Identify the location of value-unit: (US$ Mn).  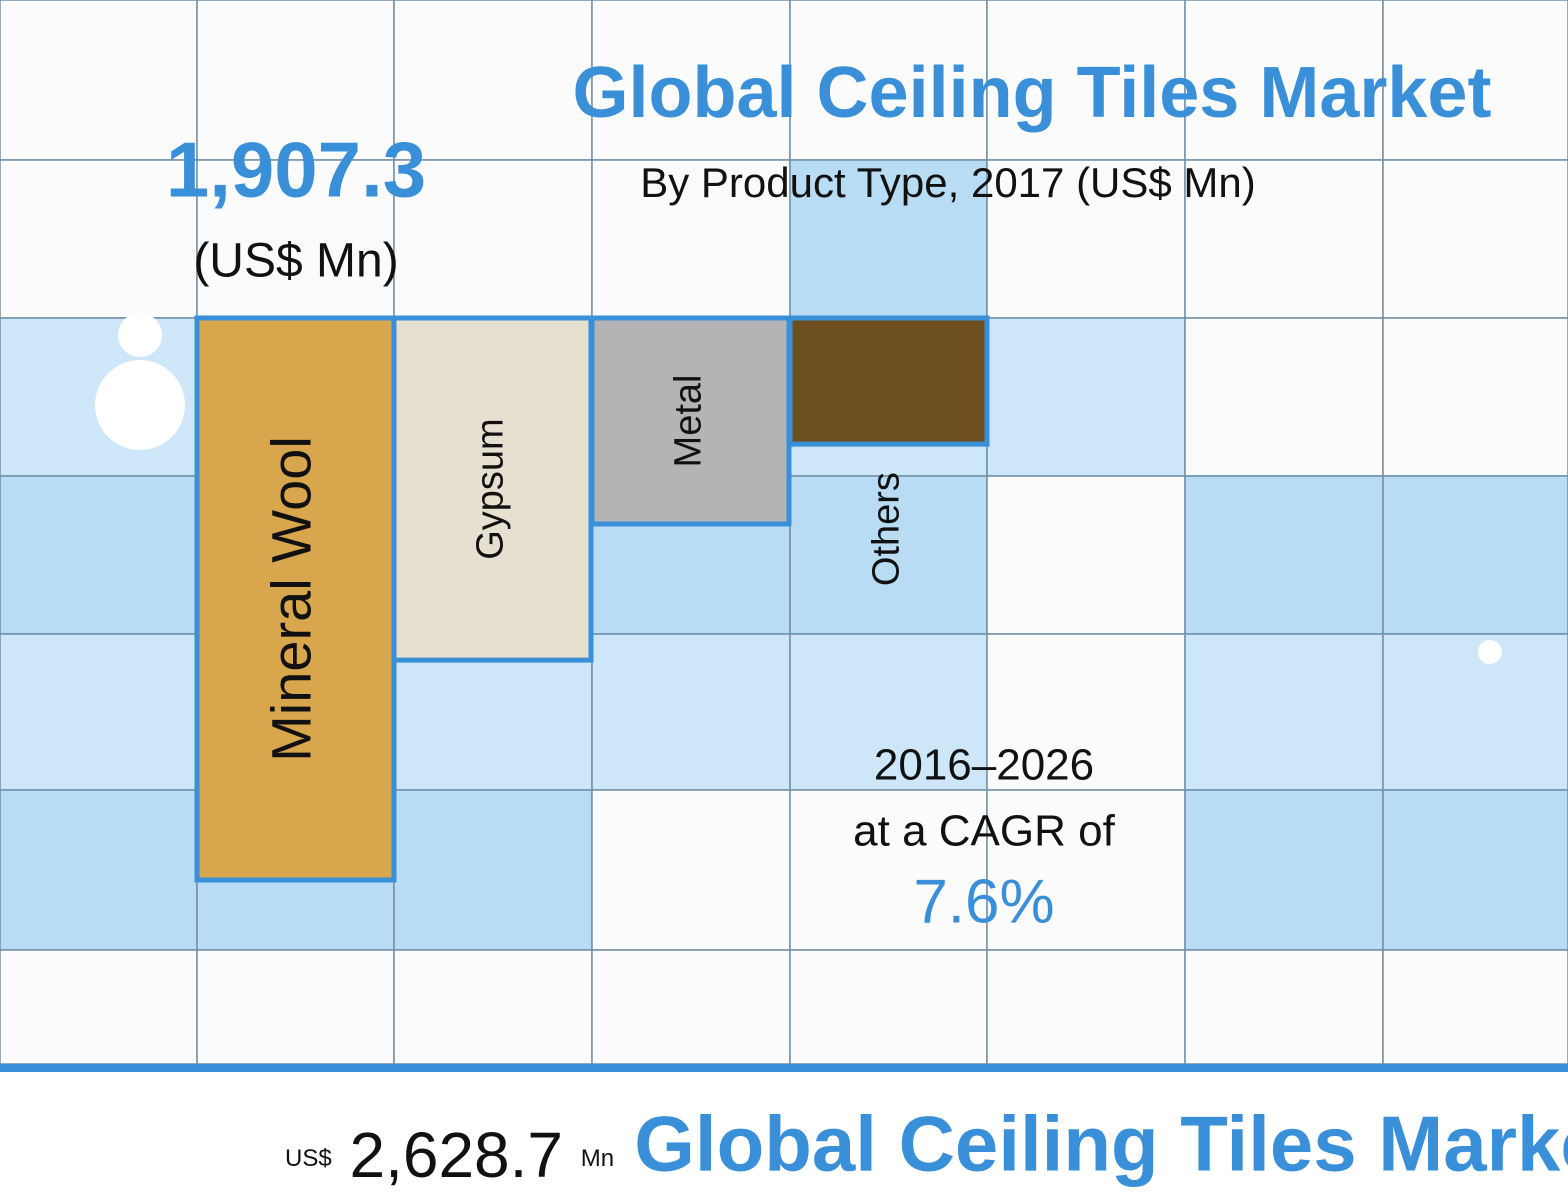
(295, 261).